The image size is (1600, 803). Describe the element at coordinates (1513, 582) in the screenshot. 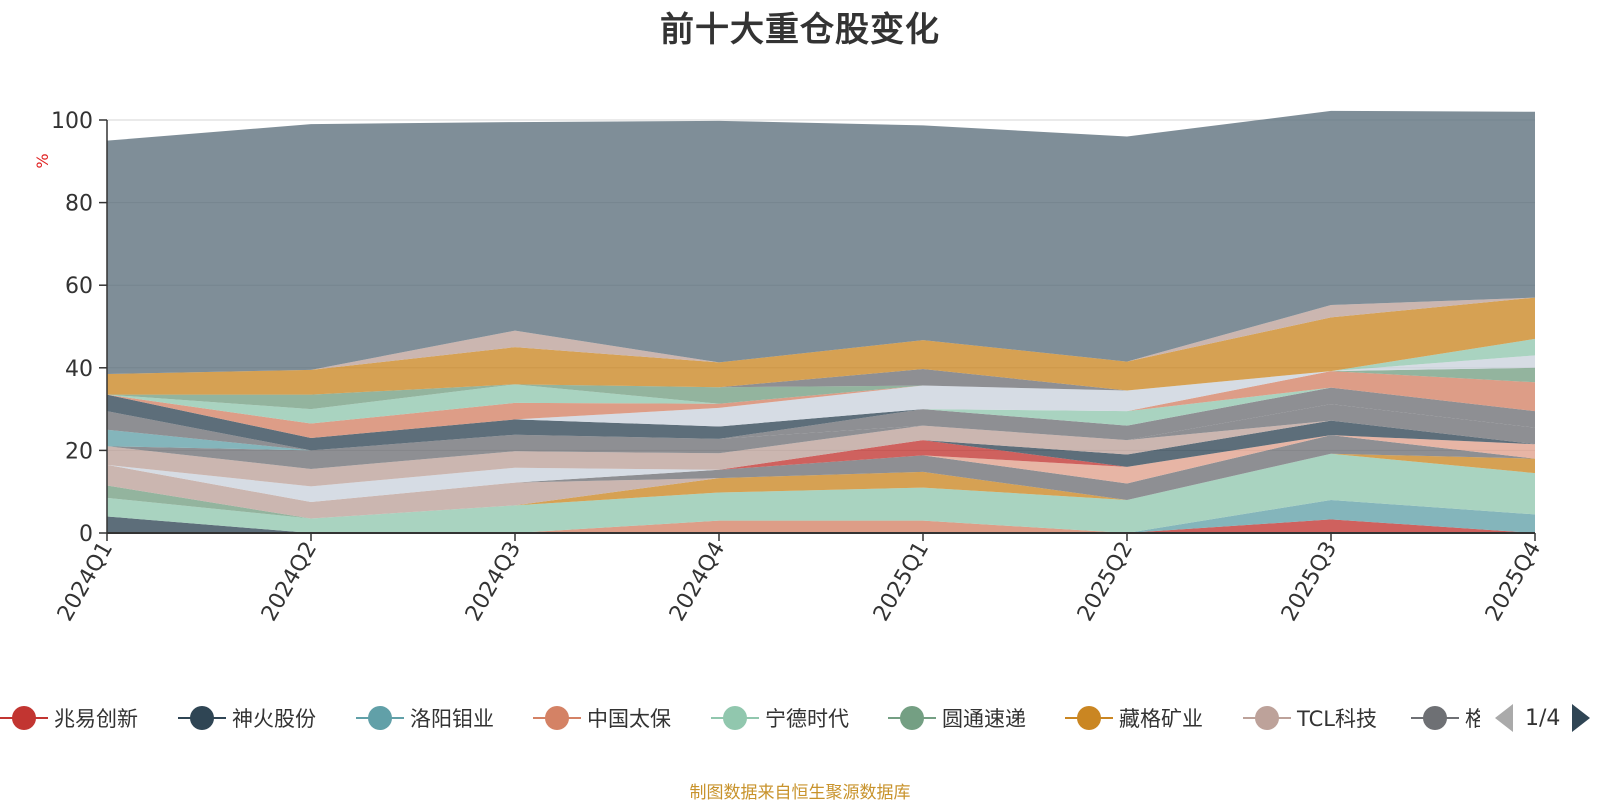

I see `x-tick-label: 2025Q4` at that location.